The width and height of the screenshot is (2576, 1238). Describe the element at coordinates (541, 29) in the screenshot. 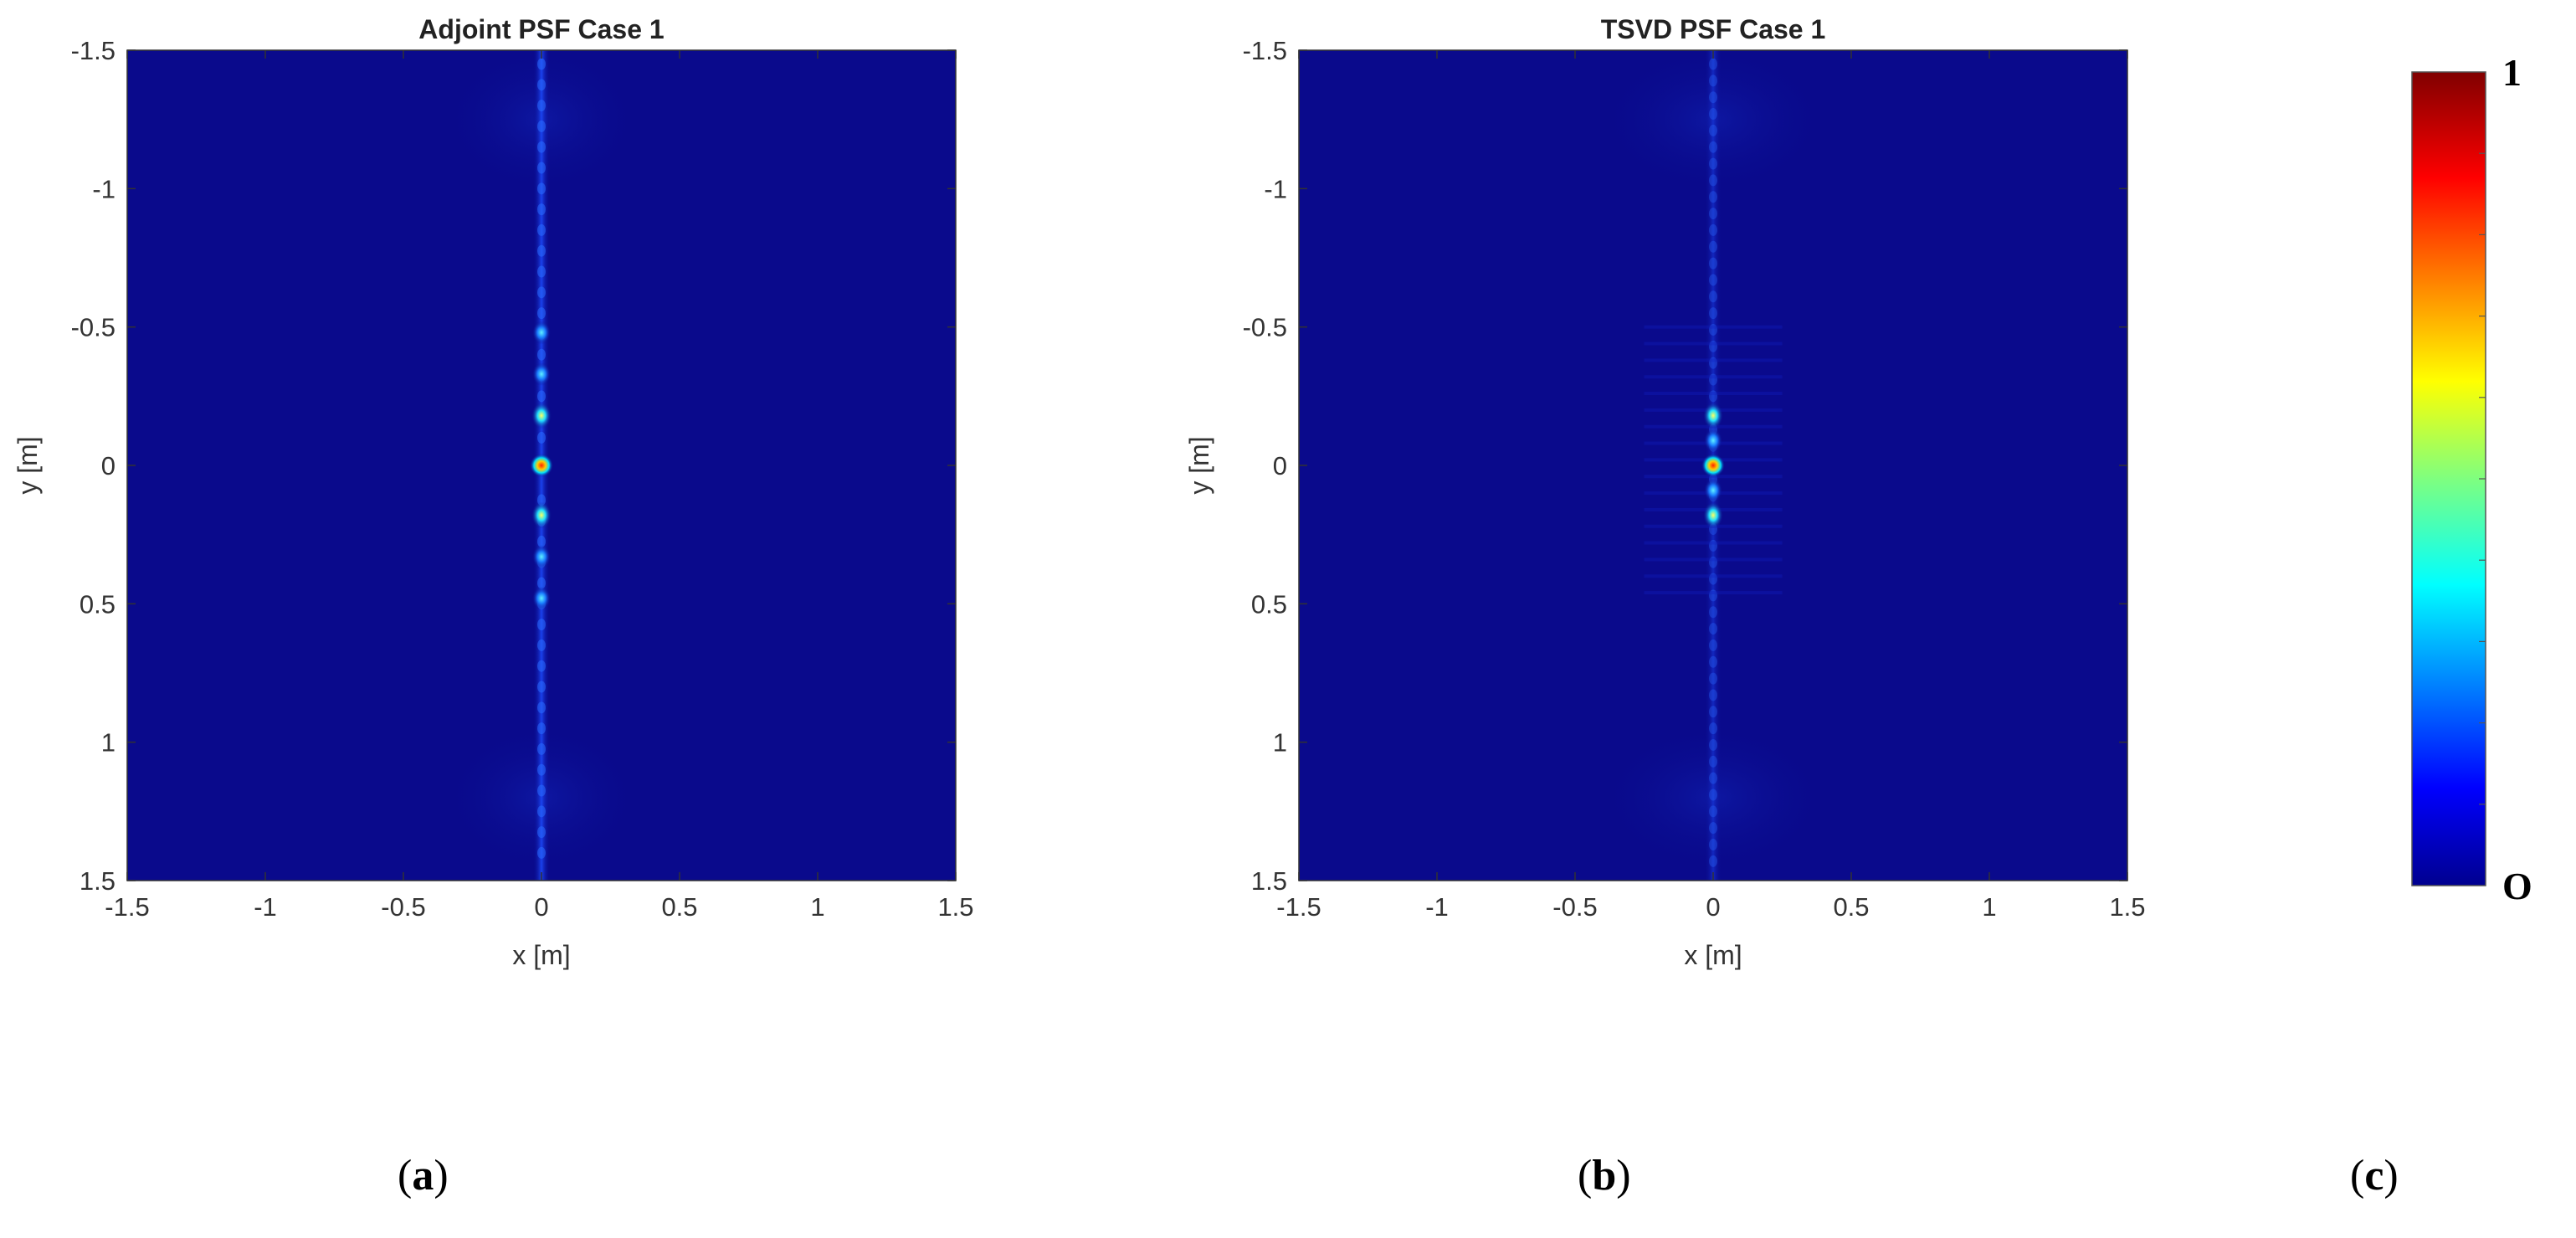

I see `chart-title: Adjoint PSF Case 1` at that location.